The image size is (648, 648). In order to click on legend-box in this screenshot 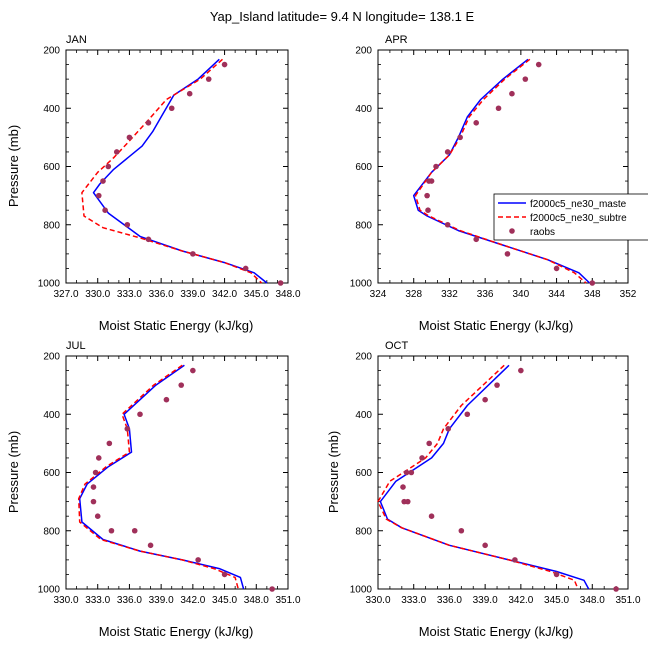, I will do `click(570, 217)`.